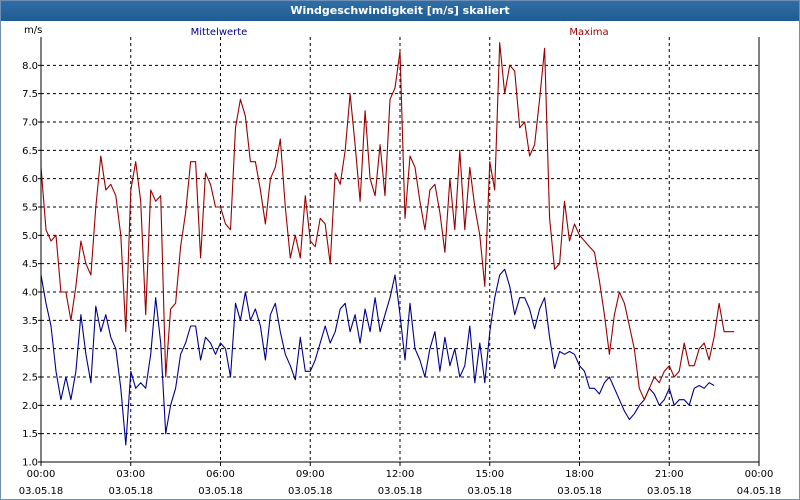  I want to click on y-tick-label: 3.0, so click(30, 349).